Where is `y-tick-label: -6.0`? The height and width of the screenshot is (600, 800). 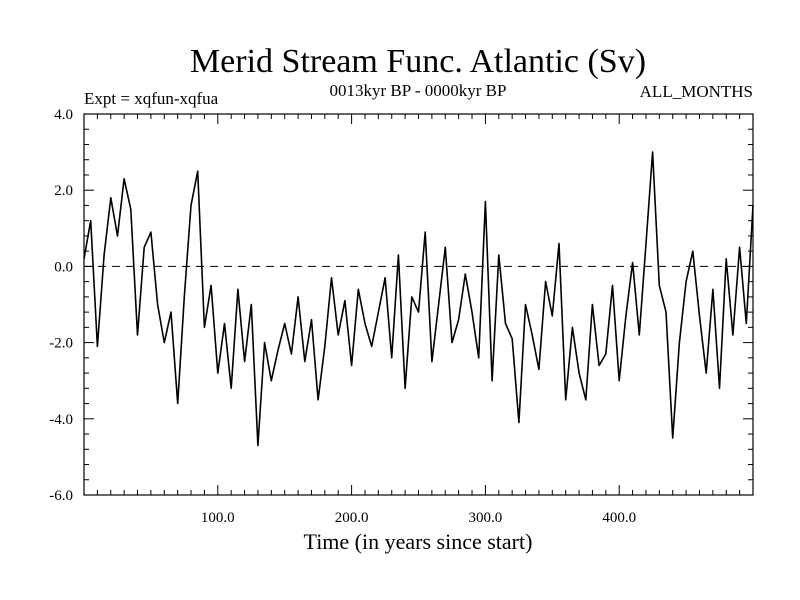
y-tick-label: -6.0 is located at coordinates (61, 496).